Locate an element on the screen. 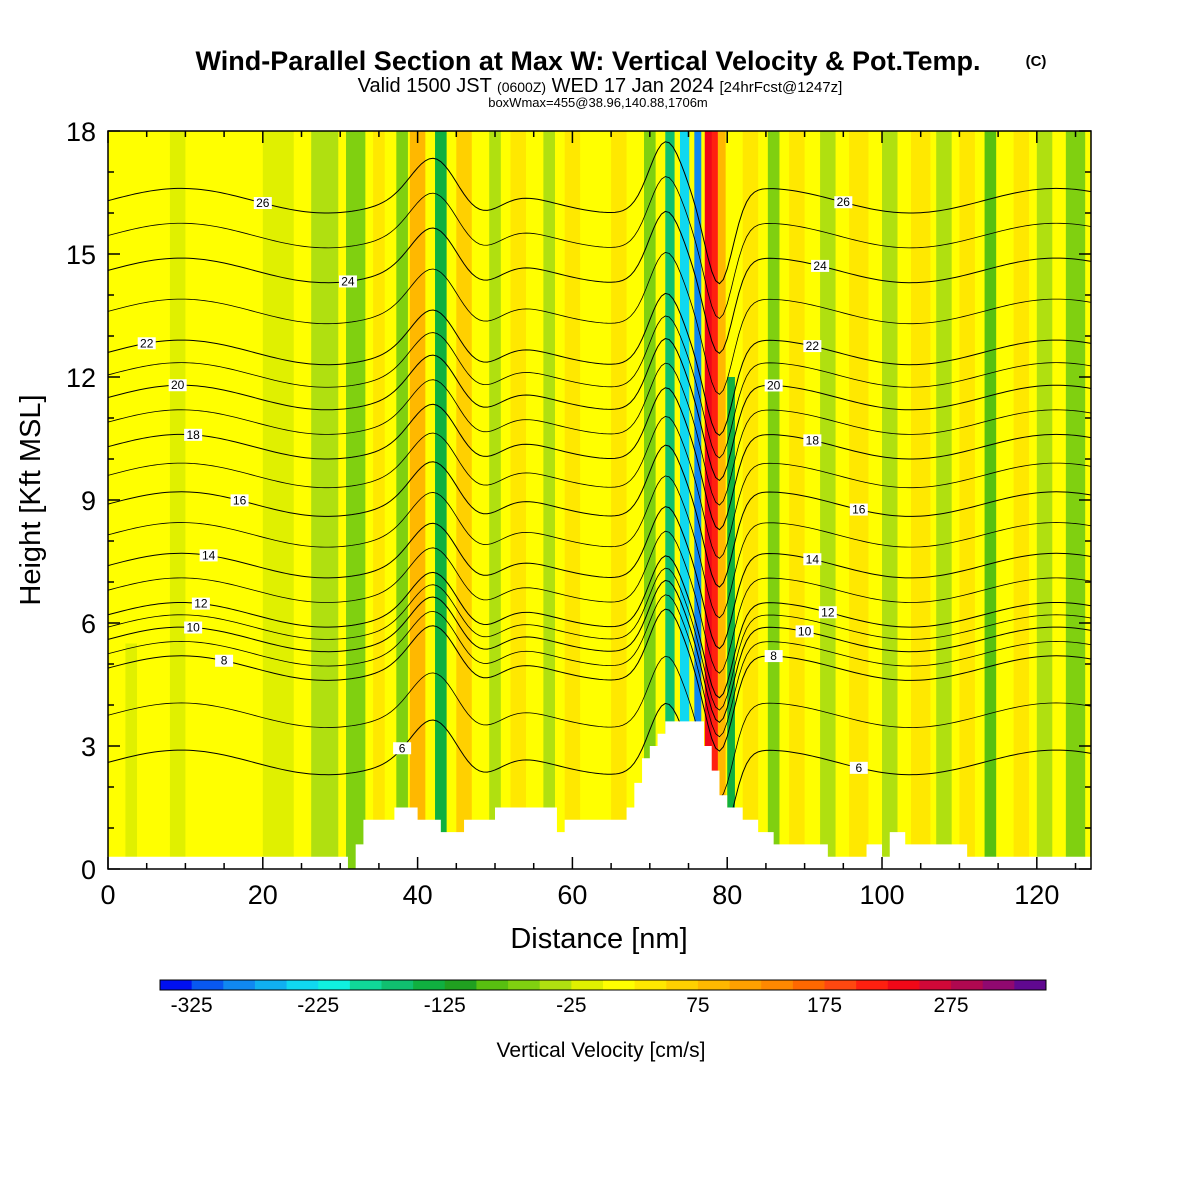  y-axis-label: Height [Kft MSL] is located at coordinates (31, 499).